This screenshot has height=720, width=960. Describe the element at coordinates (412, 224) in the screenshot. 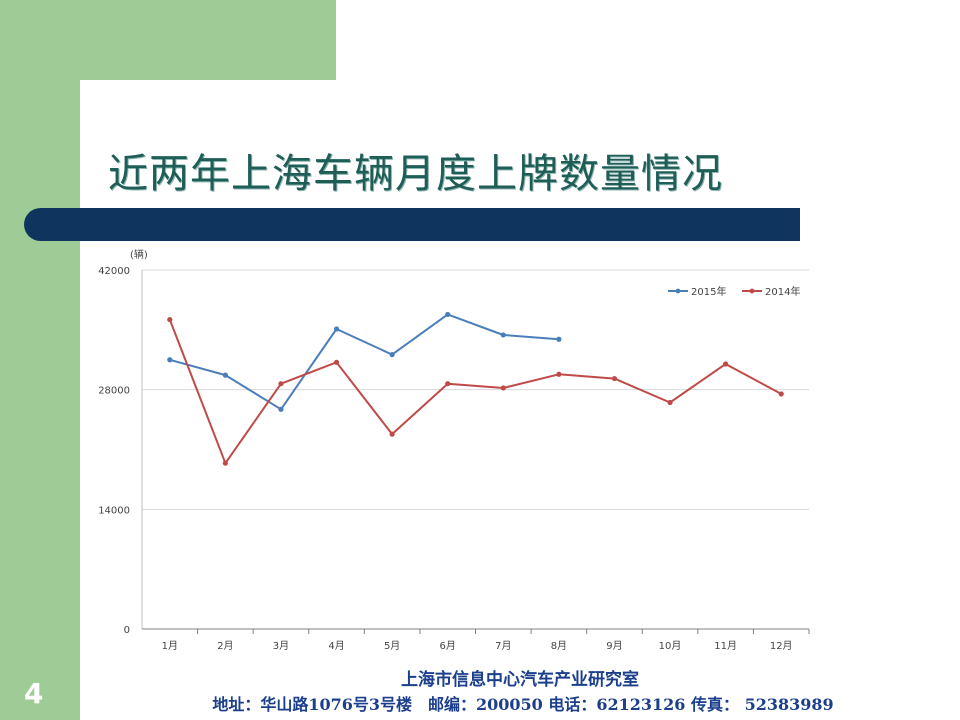

I see `title-underline-bar` at that location.